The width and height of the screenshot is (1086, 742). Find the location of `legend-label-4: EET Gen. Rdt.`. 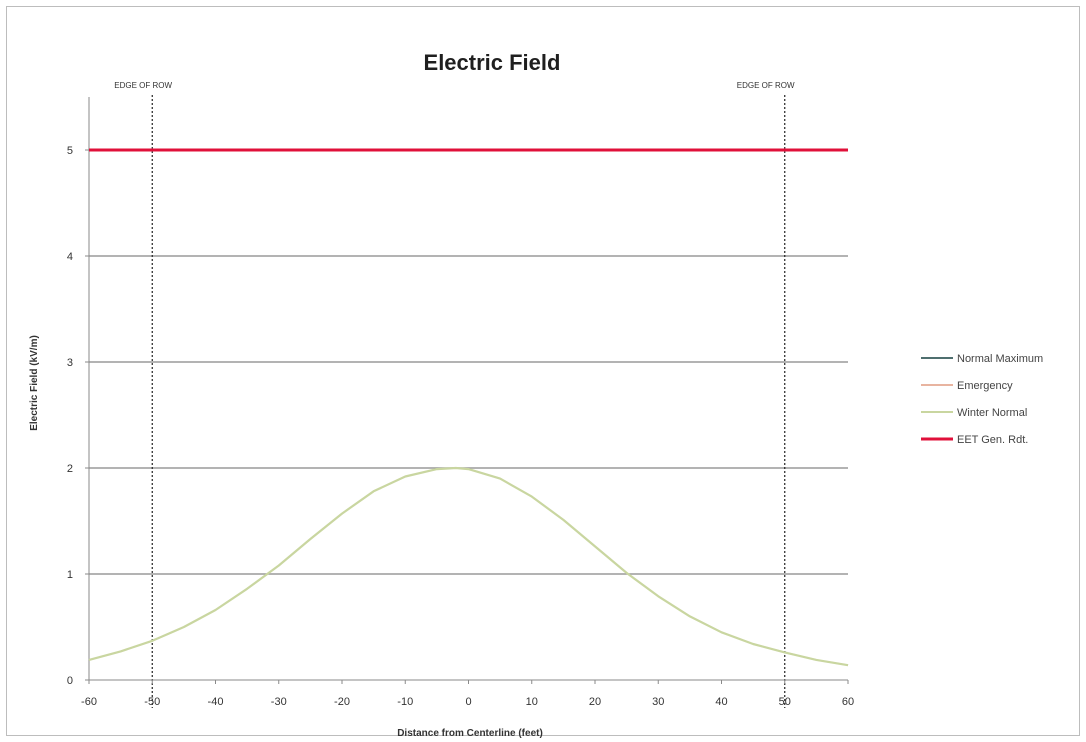

legend-label-4: EET Gen. Rdt. is located at coordinates (992, 440).